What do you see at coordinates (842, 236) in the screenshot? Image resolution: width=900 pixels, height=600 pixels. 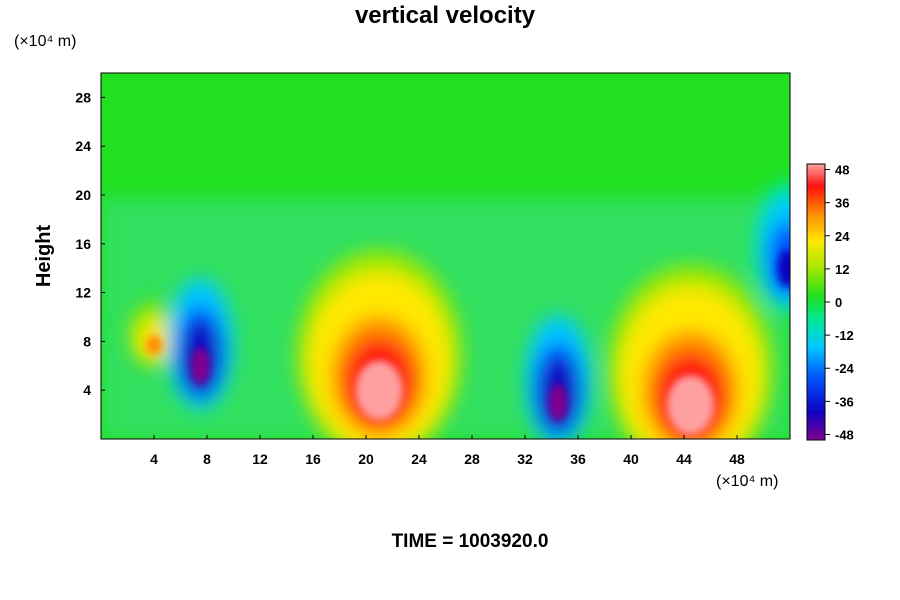 I see `colorbar-tick-label: 24` at bounding box center [842, 236].